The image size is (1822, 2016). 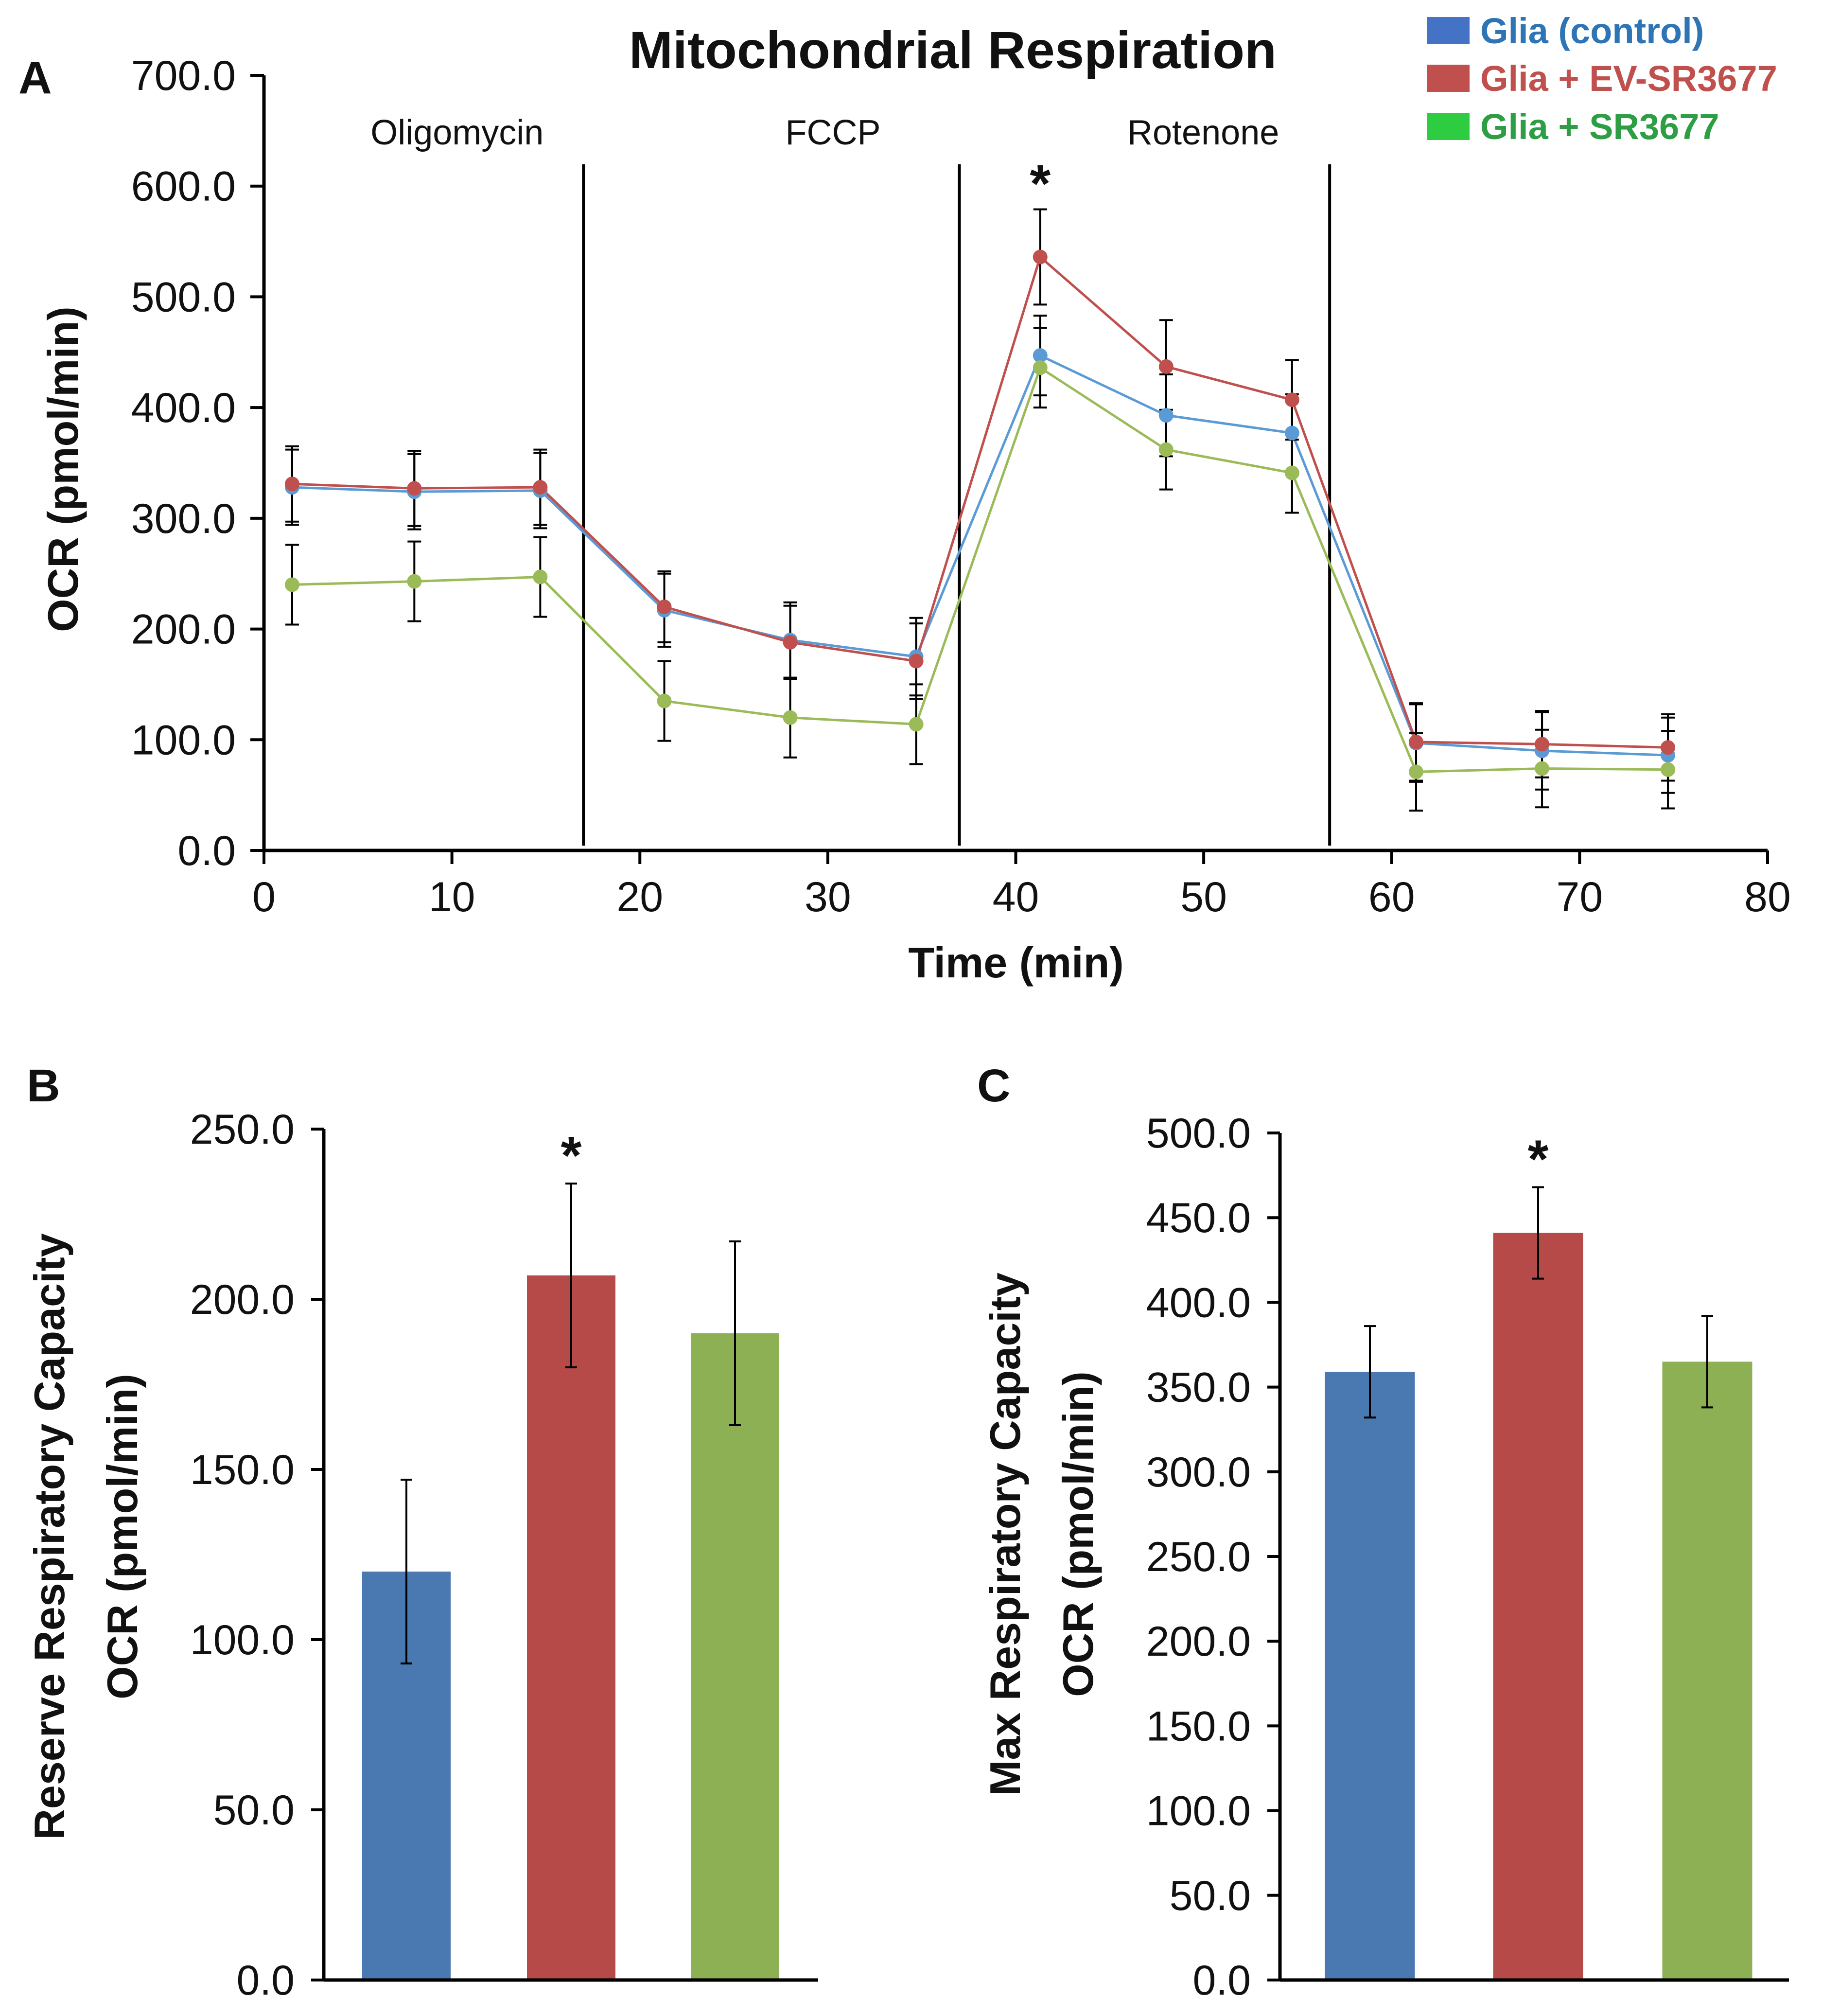 I want to click on x-axis-title: Time (min), so click(x=1016, y=962).